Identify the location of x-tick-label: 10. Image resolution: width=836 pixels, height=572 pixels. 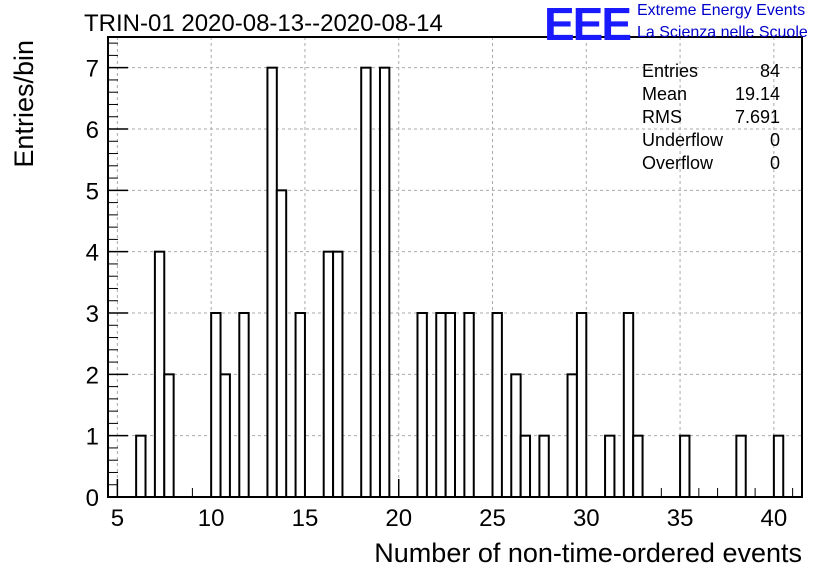
(211, 518).